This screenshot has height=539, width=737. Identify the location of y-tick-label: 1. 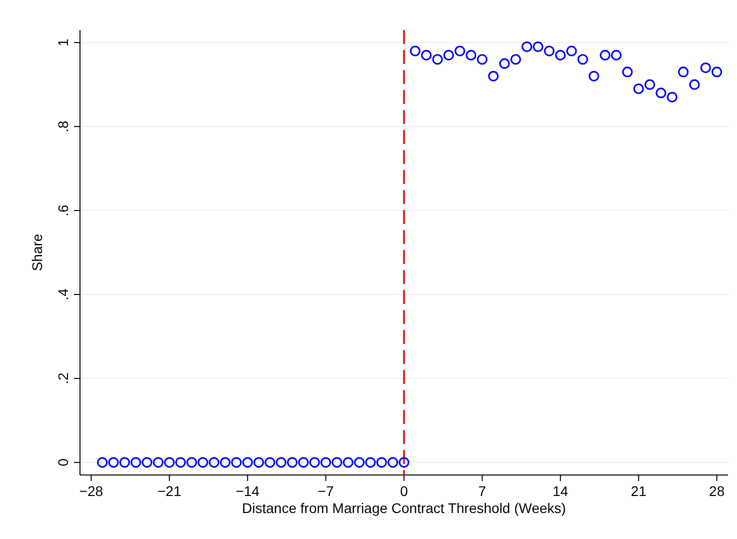
(63, 42).